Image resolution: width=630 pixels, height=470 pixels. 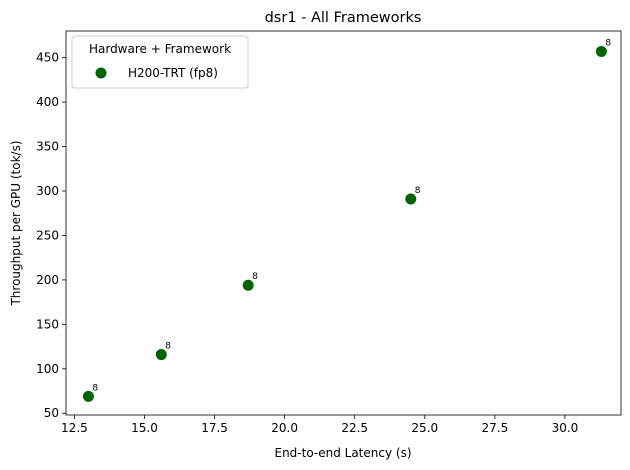 What do you see at coordinates (101, 73) in the screenshot?
I see `legend-marker` at bounding box center [101, 73].